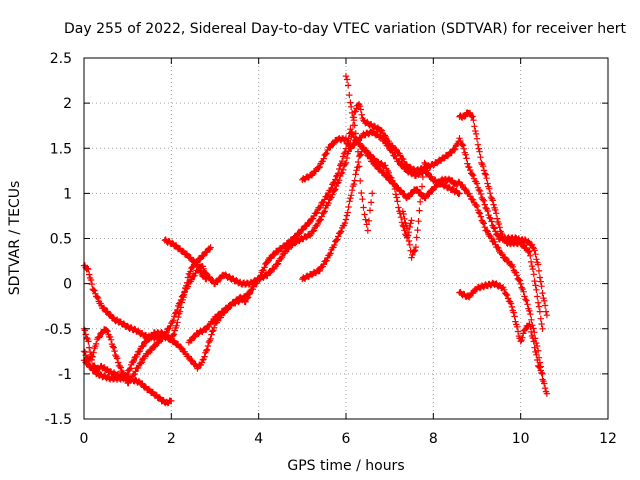  Describe the element at coordinates (65, 375) in the screenshot. I see `y-tick-label: -1` at that location.